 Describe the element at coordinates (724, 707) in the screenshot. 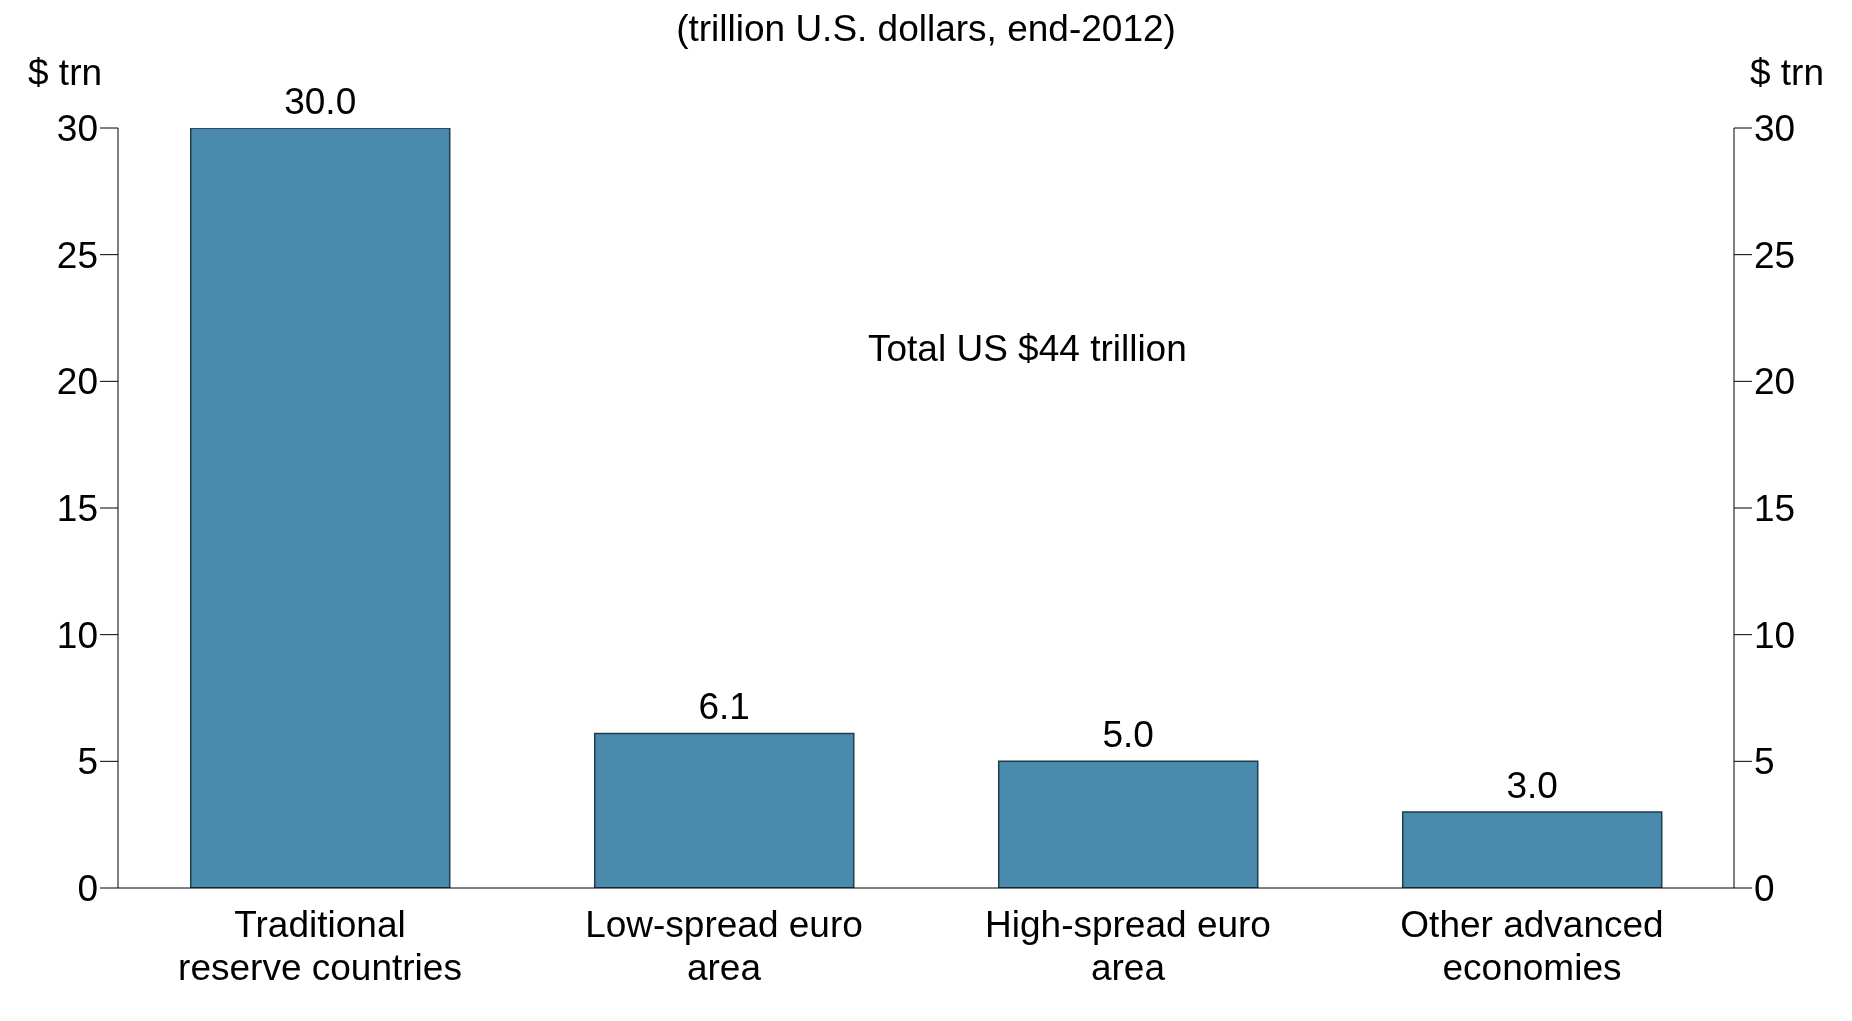

I see `data-label: 6.1` at that location.